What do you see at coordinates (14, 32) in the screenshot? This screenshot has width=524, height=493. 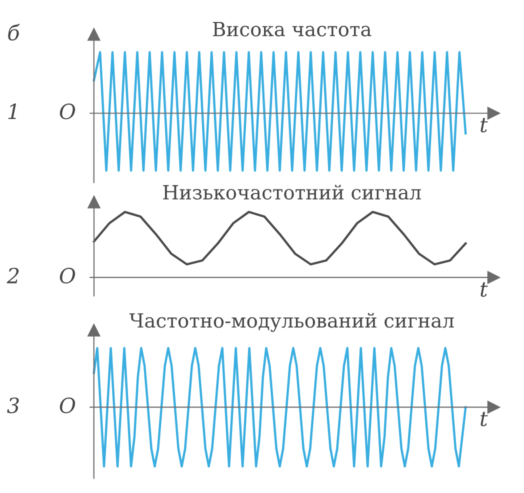 I see `text: б` at bounding box center [14, 32].